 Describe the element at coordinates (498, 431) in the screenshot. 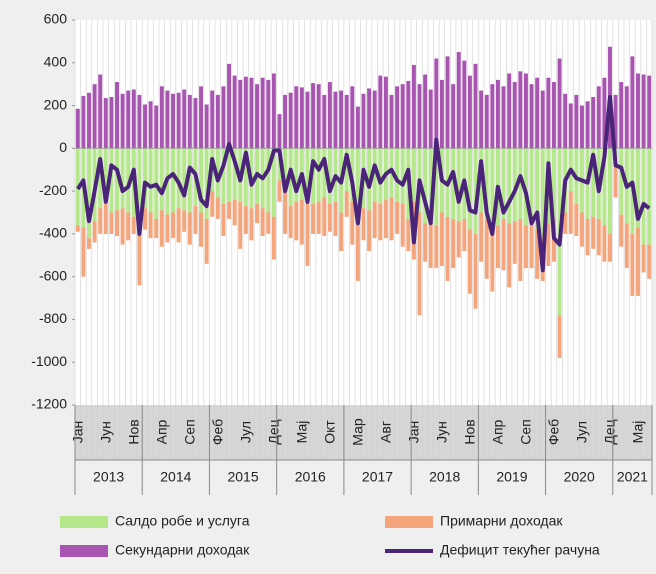

I see `x-tick-label: Апр` at that location.